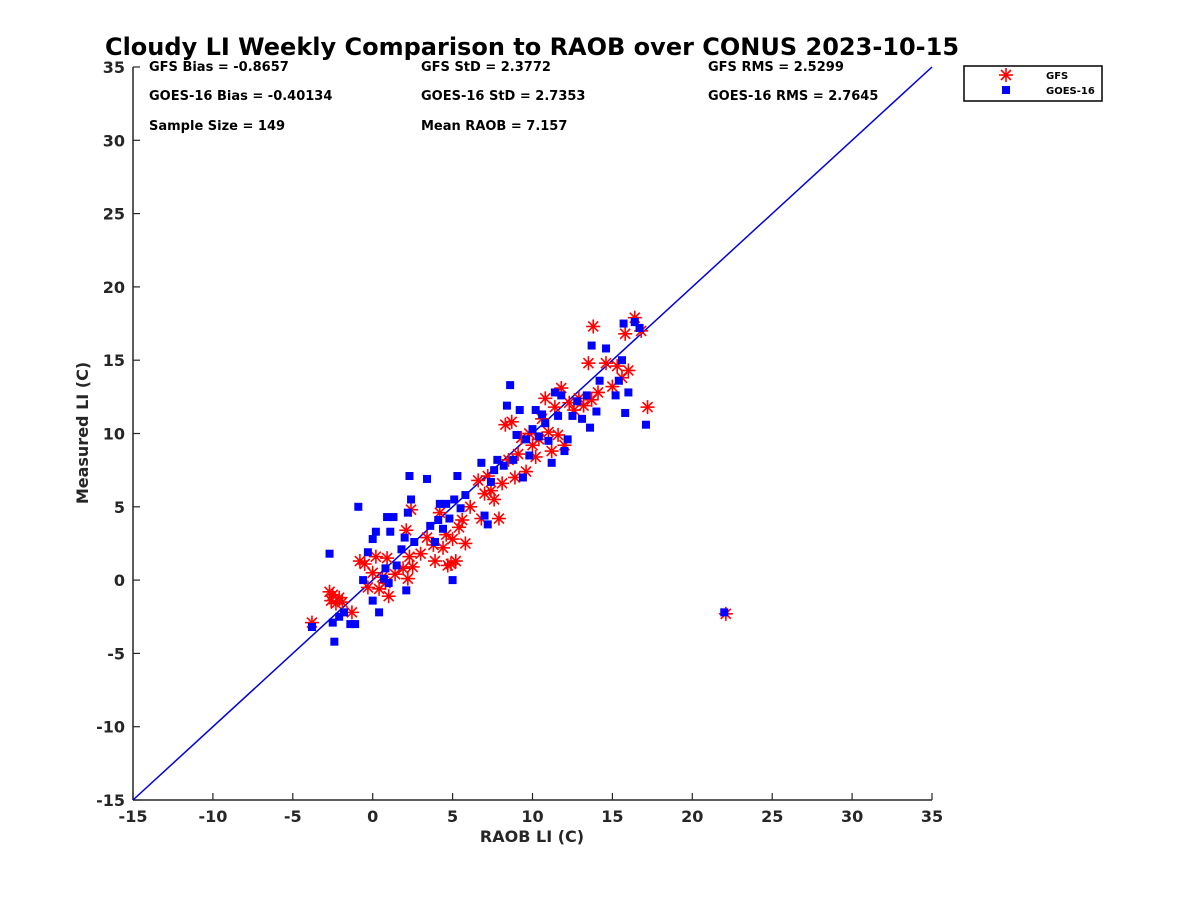 The height and width of the screenshot is (900, 1200). Describe the element at coordinates (793, 96) in the screenshot. I see `stat-goes-rms: GOES-16 RMS = 2.7645` at that location.